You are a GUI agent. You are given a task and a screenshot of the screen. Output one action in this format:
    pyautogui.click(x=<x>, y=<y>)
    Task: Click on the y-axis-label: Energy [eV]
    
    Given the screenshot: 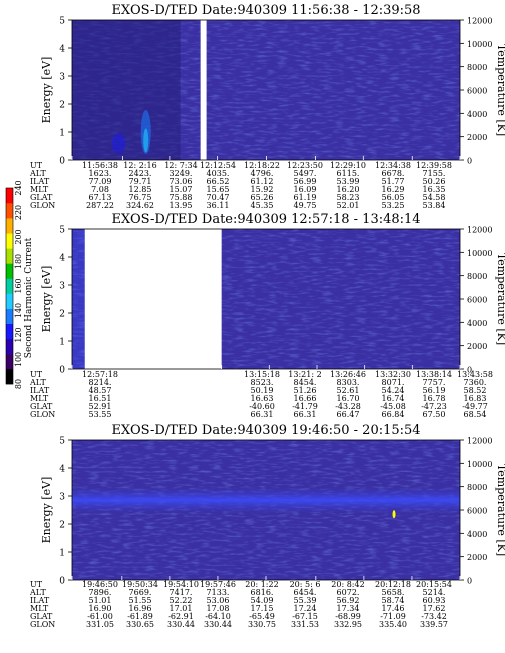 What is the action you would take?
    pyautogui.click(x=46, y=90)
    